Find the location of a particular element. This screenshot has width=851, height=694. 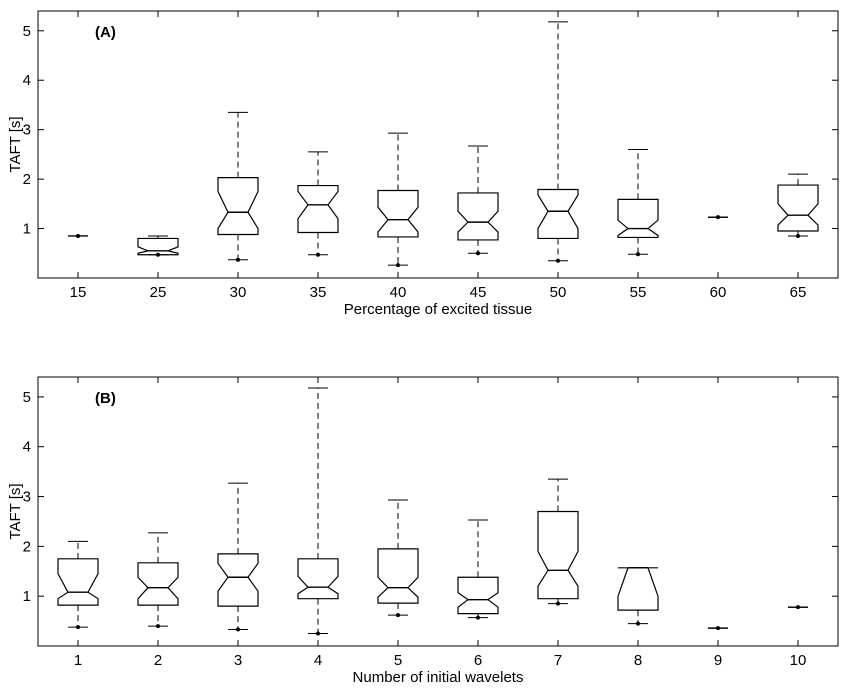

panel-label: (B) is located at coordinates (105, 398).